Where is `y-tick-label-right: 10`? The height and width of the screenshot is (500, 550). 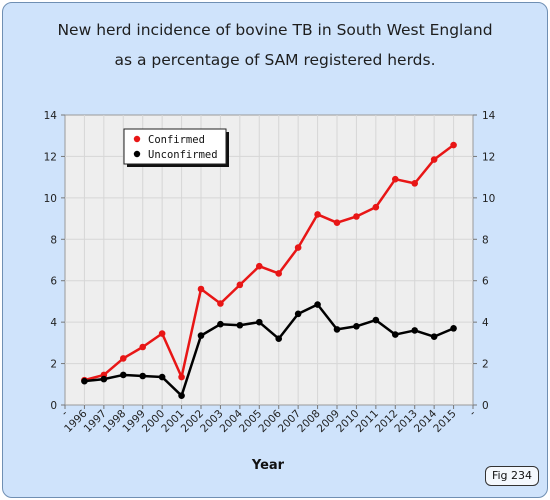 y-tick-label-right: 10 is located at coordinates (488, 199).